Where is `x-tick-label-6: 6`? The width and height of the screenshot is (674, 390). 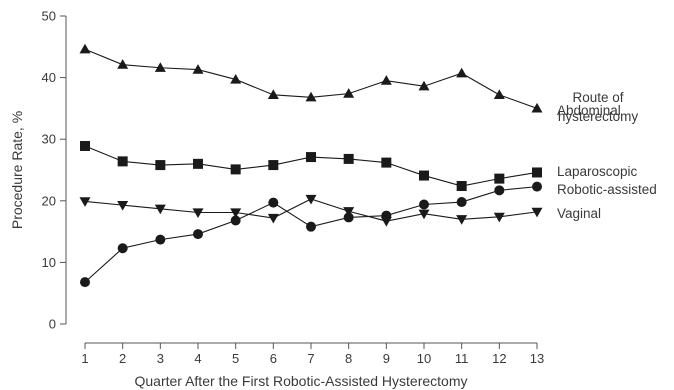 x-tick-label-6: 6 is located at coordinates (273, 358).